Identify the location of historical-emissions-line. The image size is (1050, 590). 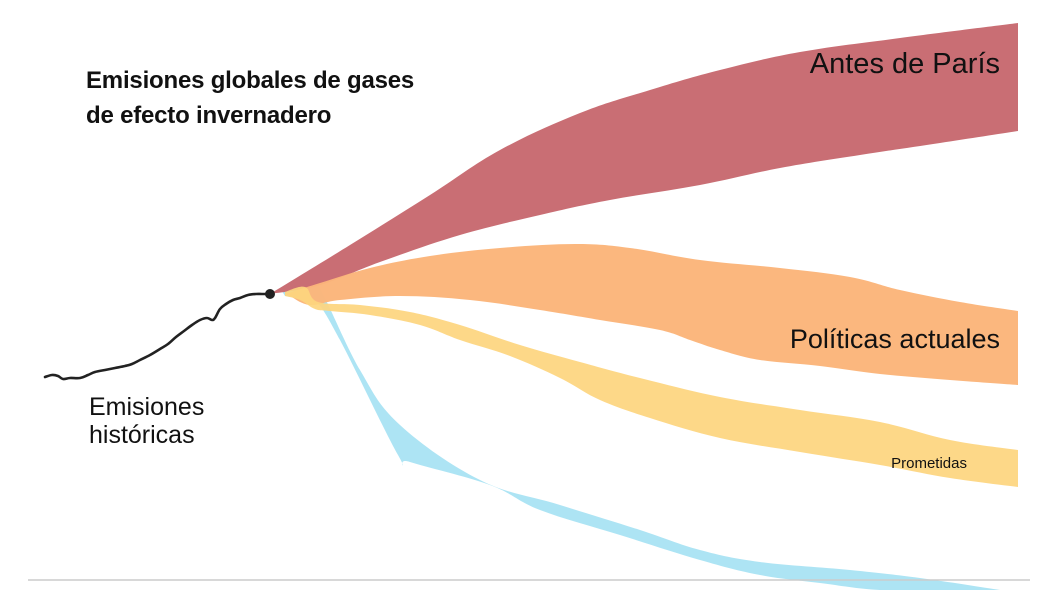
(157, 336).